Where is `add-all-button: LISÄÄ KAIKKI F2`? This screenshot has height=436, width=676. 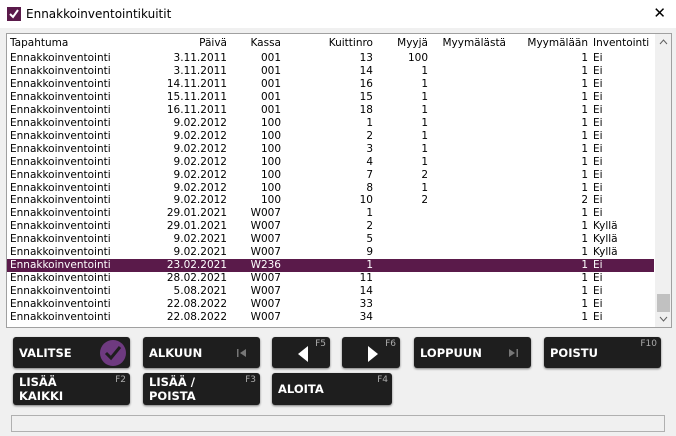
add-all-button: LISÄÄ KAIKKI F2 is located at coordinates (71, 389).